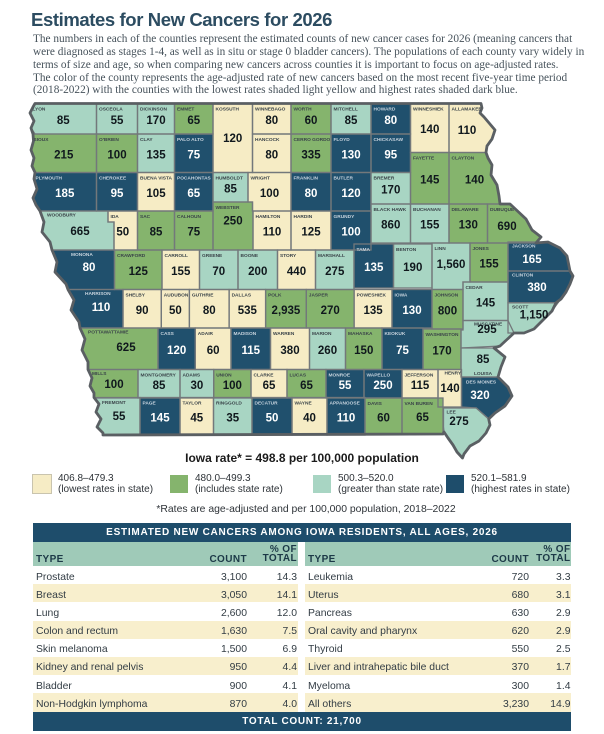  Describe the element at coordinates (155, 121) in the screenshot. I see `svg-text: 170` at that location.